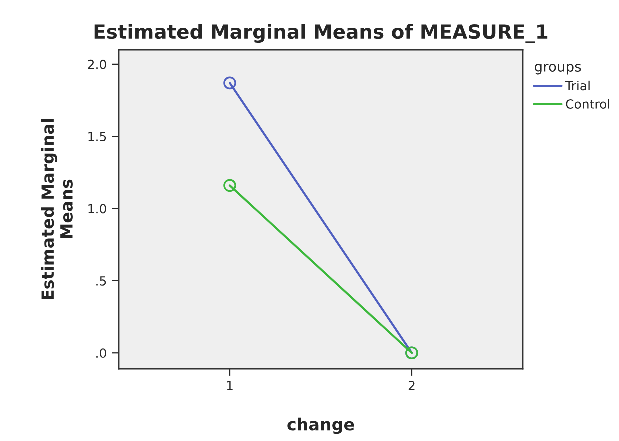 This screenshot has height=441, width=619. I want to click on legend-label: Control, so click(588, 104).